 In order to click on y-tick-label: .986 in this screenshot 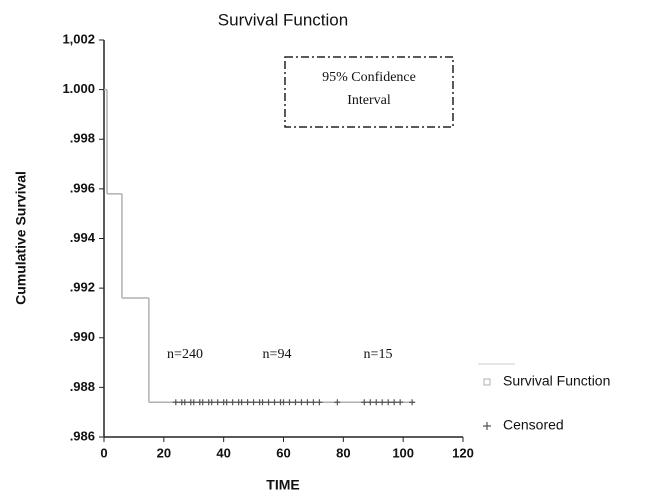, I will do `click(82, 435)`.